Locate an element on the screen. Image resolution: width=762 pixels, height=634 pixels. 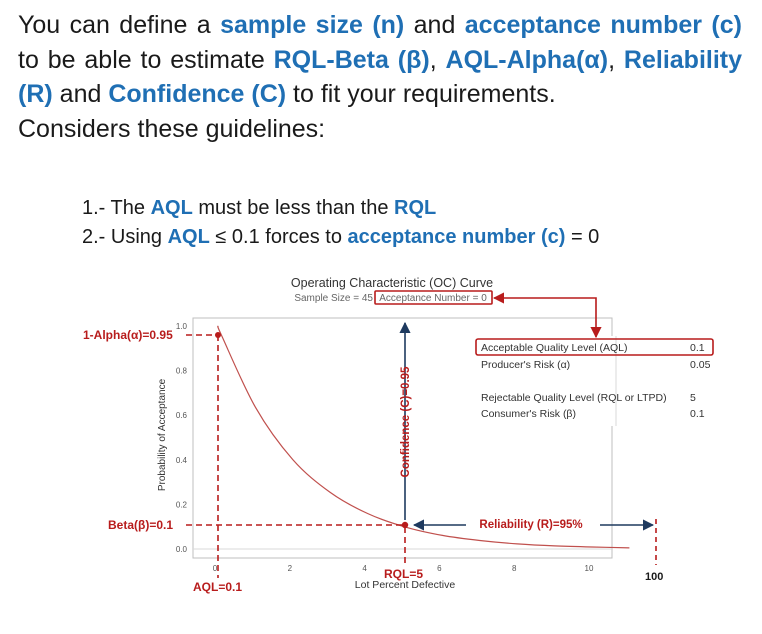
consumer-risk-label: Consumer's Risk (β) is located at coordinates (528, 414).